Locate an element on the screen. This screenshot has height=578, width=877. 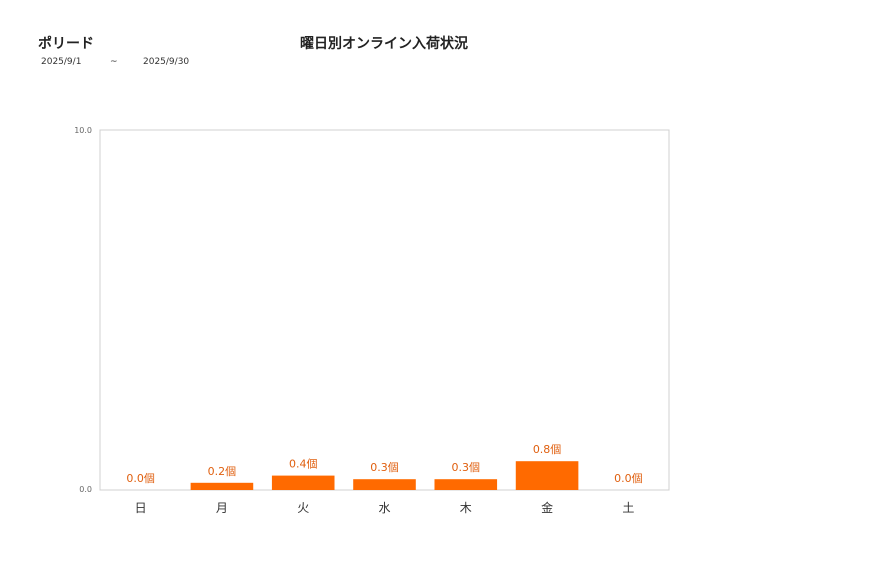
data-label-2: 0.4個 is located at coordinates (303, 464).